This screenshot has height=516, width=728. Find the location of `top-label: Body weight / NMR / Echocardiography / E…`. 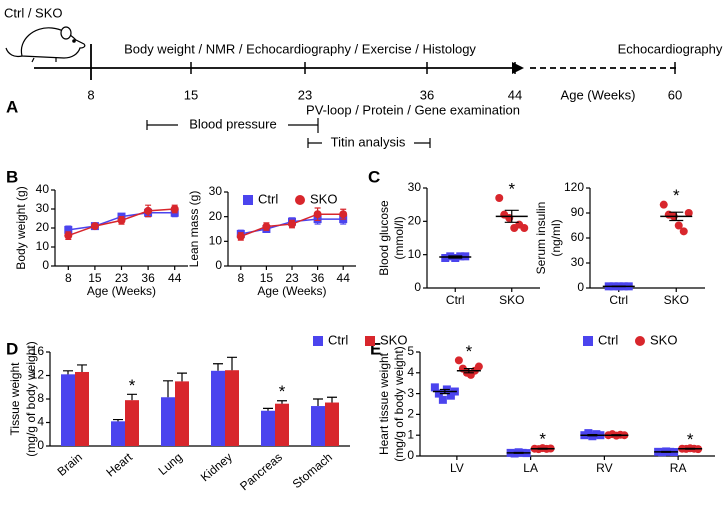

top-label: Body weight / NMR / Echocardiography / E… is located at coordinates (300, 48).